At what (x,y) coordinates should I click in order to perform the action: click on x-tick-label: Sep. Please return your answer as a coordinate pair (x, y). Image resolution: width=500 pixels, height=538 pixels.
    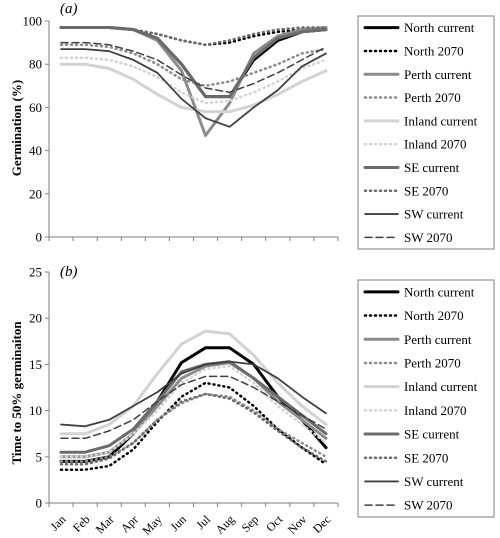
    Looking at the image, I should click on (250, 523).